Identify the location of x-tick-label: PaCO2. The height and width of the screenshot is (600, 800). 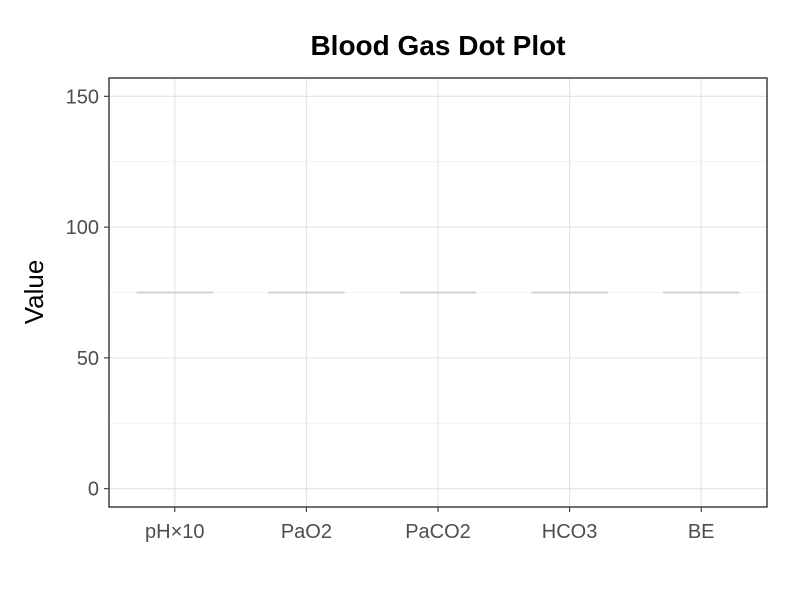
(438, 532).